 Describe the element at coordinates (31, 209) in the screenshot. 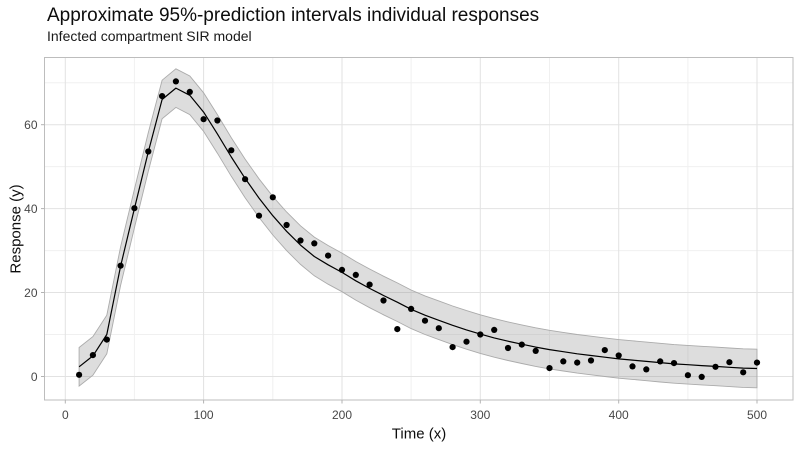

I see `y-tick-label: 40` at that location.